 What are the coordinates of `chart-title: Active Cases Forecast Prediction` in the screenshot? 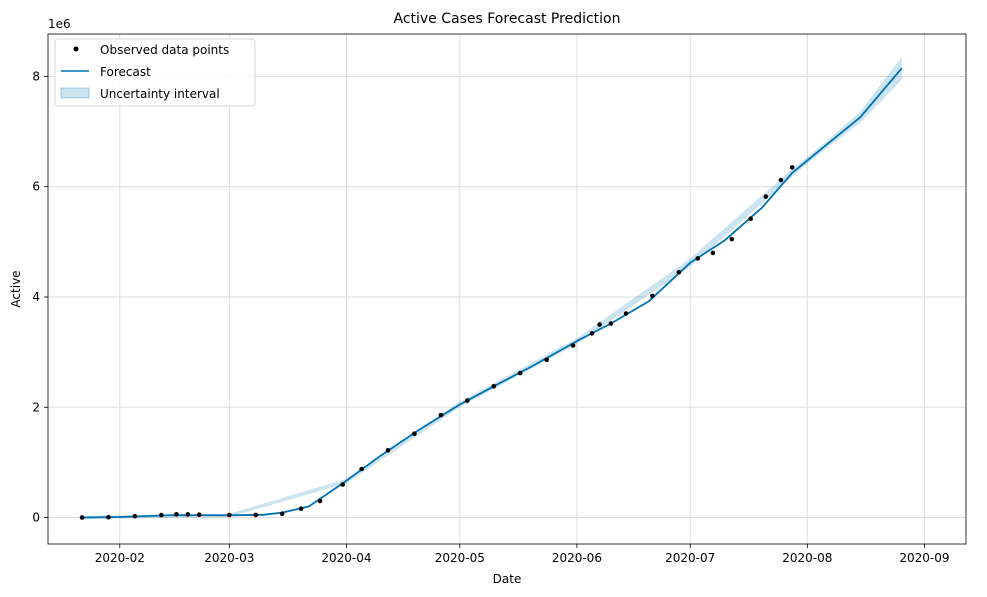 It's located at (506, 19).